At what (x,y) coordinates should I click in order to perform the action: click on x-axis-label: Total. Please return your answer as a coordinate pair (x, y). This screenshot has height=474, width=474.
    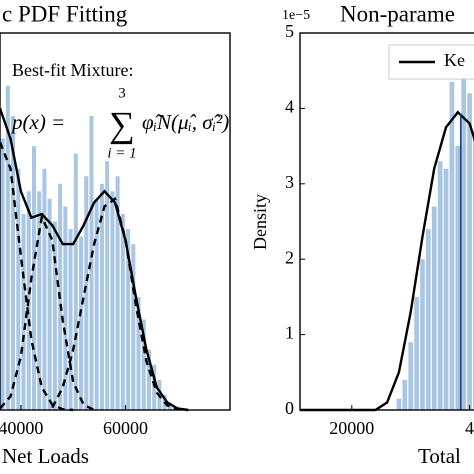
    Looking at the image, I should click on (439, 456).